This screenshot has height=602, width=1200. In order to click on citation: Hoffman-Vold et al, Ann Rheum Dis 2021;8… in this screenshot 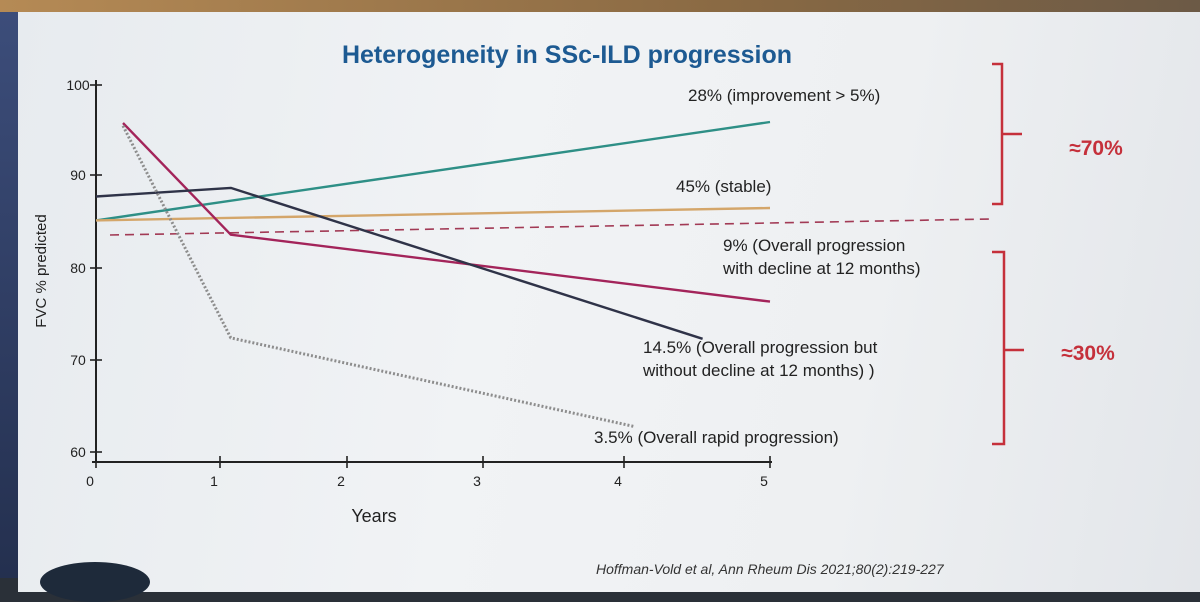, I will do `click(770, 569)`.